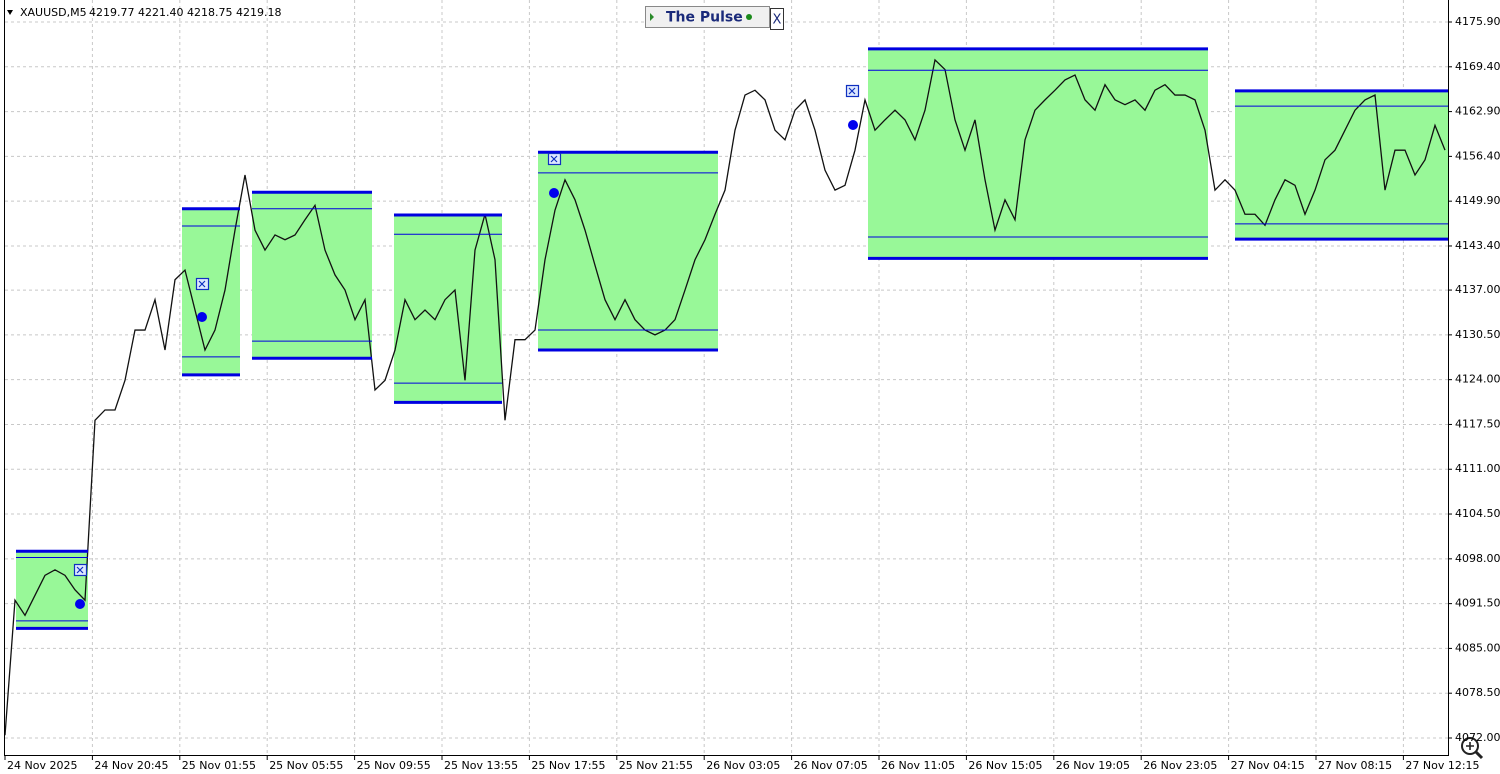 The width and height of the screenshot is (1500, 774). I want to click on price-label: 4104.50, so click(1477, 513).